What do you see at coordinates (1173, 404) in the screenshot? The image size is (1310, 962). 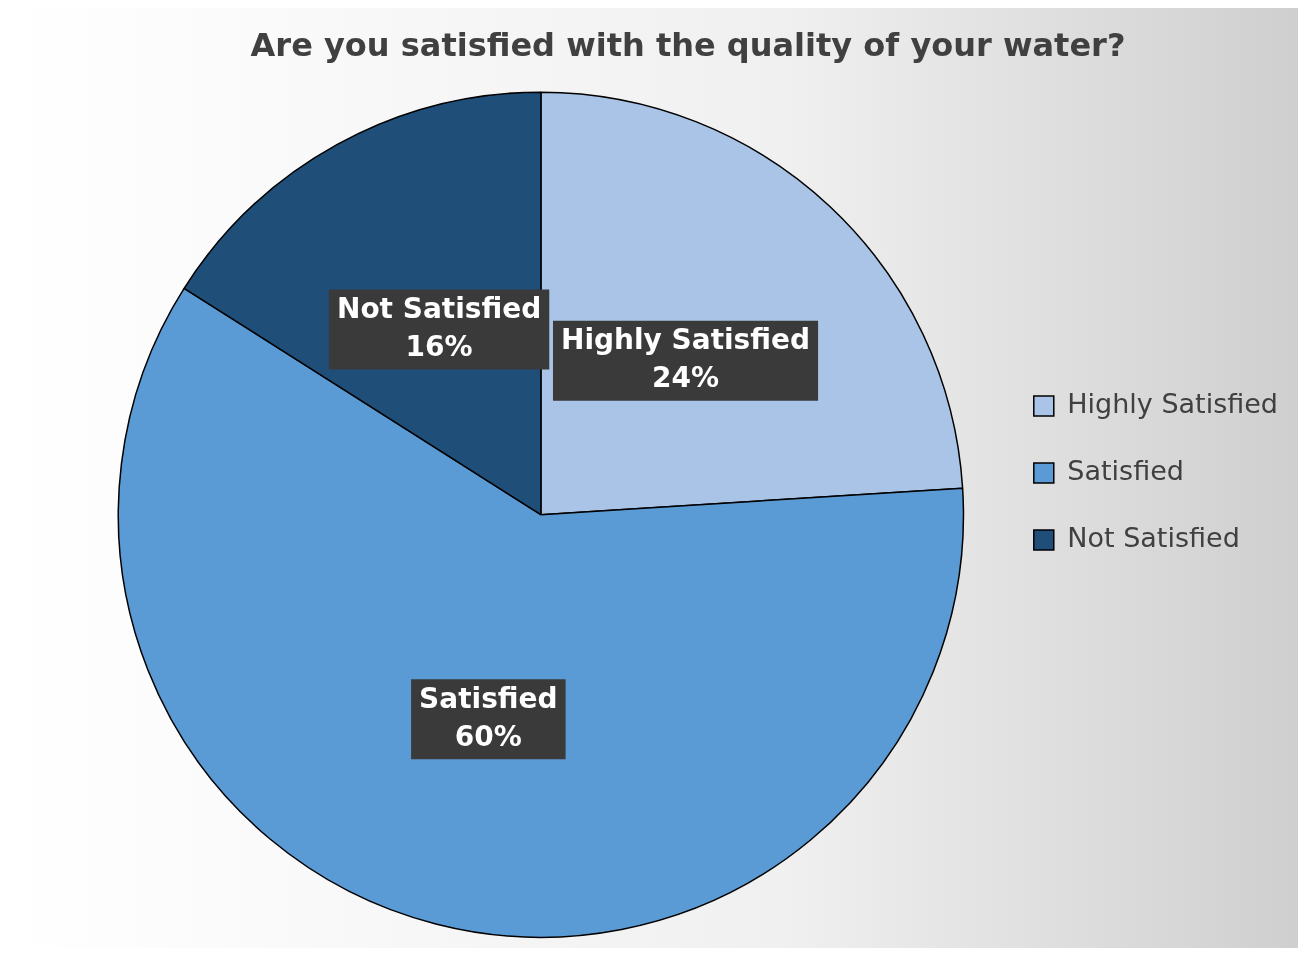 I see `legend-label: Highly Satisfied` at bounding box center [1173, 404].